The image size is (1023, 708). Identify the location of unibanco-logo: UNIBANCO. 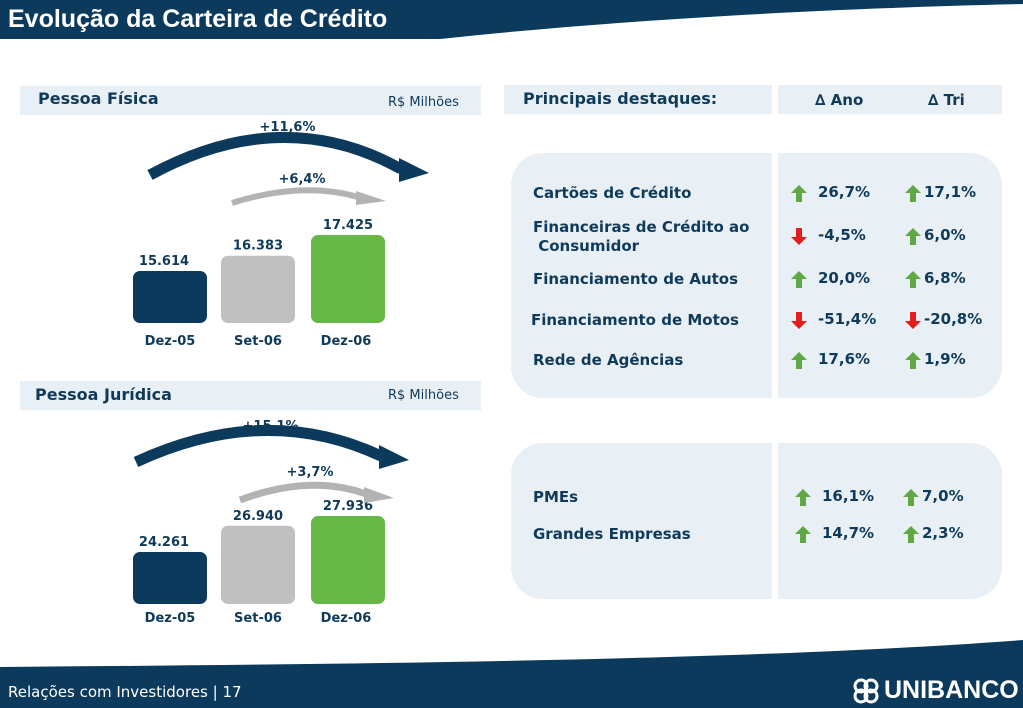
(935, 690).